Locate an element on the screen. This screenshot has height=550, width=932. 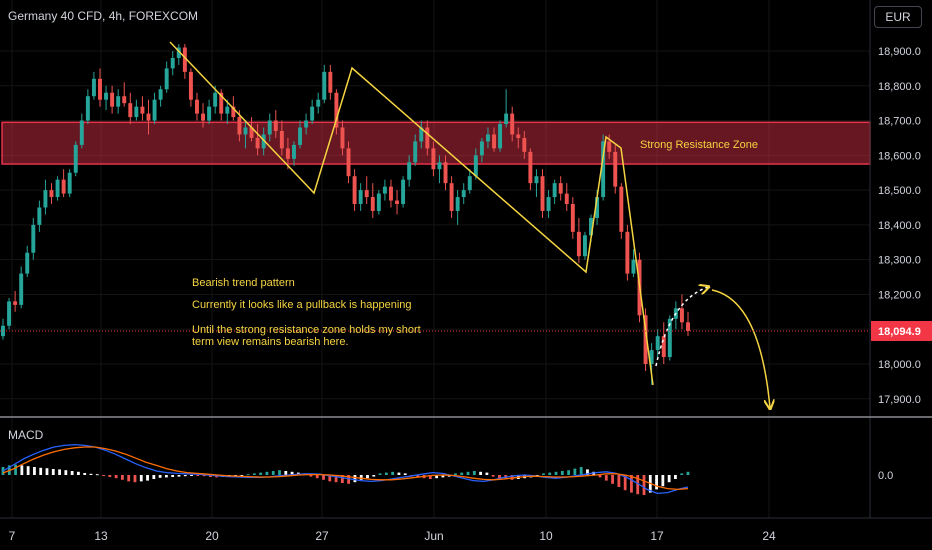
y-tick-label: 18,600.0 is located at coordinates (899, 156).